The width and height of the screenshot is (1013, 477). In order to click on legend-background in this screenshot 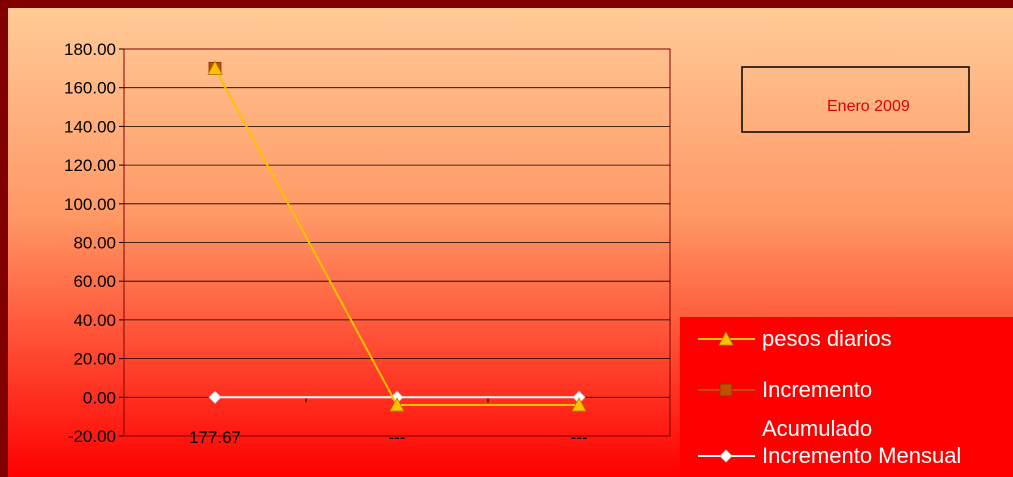, I will do `click(846, 397)`.